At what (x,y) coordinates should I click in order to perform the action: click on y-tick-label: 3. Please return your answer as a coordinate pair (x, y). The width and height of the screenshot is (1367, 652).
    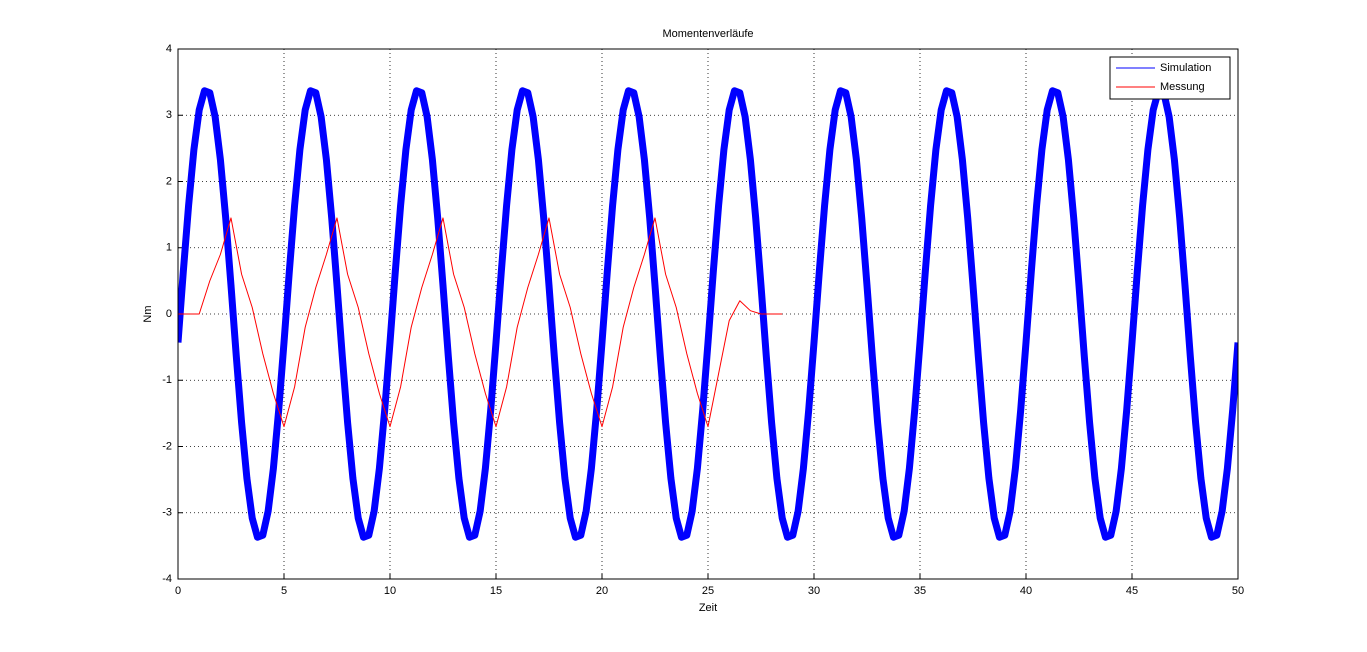
    Looking at the image, I should click on (169, 115).